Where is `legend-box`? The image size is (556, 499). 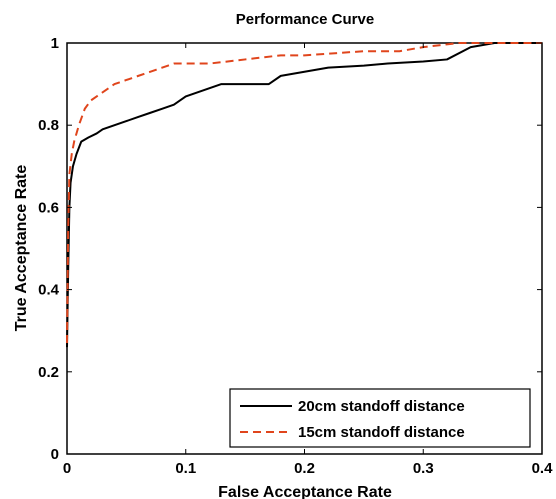 legend-box is located at coordinates (380, 418).